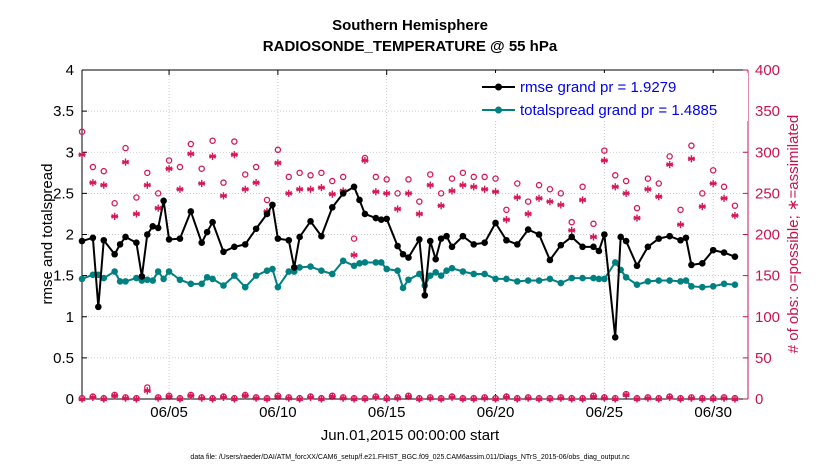 This screenshot has width=830, height=470. I want to click on y-tick-label-left: 1.5, so click(63, 276).